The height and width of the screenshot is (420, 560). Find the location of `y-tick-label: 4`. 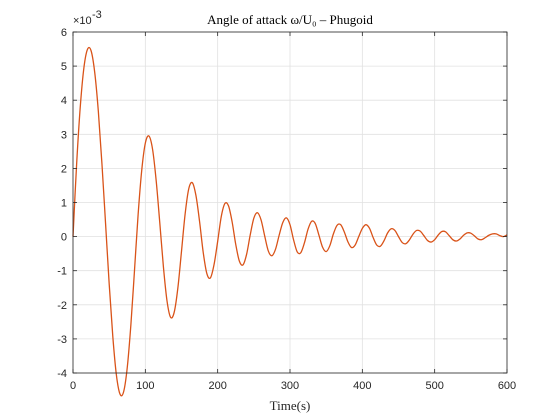

y-tick-label: 4 is located at coordinates (64, 101).